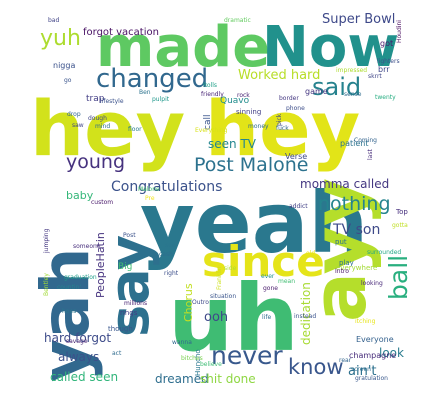  Describe the element at coordinates (46, 241) in the screenshot. I see `word: jumping` at that location.